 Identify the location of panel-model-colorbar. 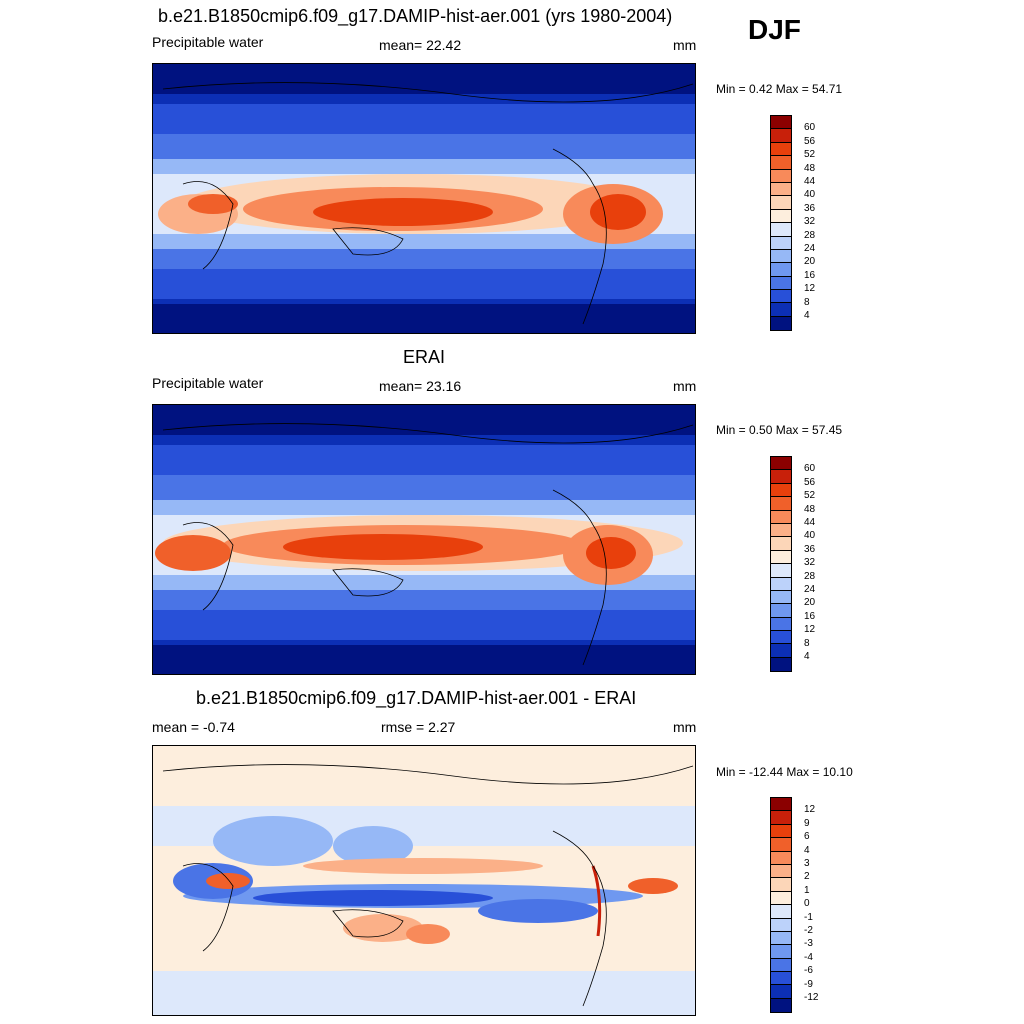
(781, 223).